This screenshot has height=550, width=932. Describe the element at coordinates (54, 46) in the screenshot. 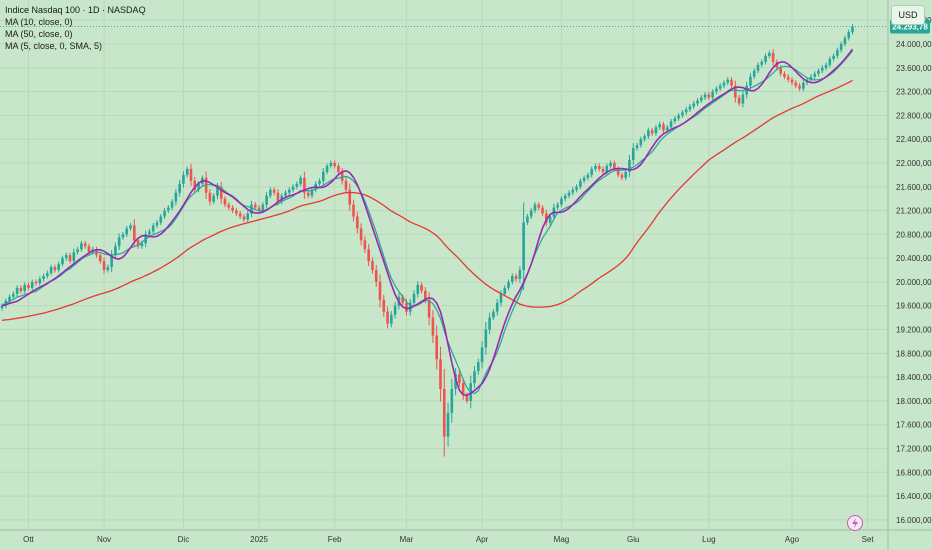

I see `indicator-ma5-label: MA (5, close, 0, SMA, 5)` at that location.